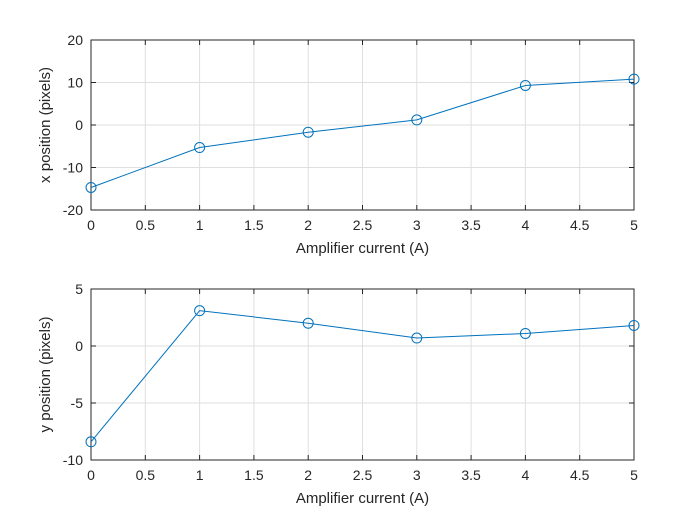 The width and height of the screenshot is (700, 525). I want to click on y-axis-label: x position (pixels), so click(45, 125).